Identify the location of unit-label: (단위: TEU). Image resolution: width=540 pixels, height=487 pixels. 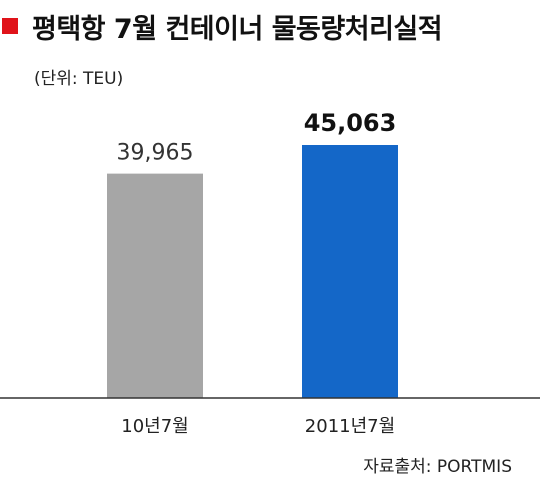
(79, 79).